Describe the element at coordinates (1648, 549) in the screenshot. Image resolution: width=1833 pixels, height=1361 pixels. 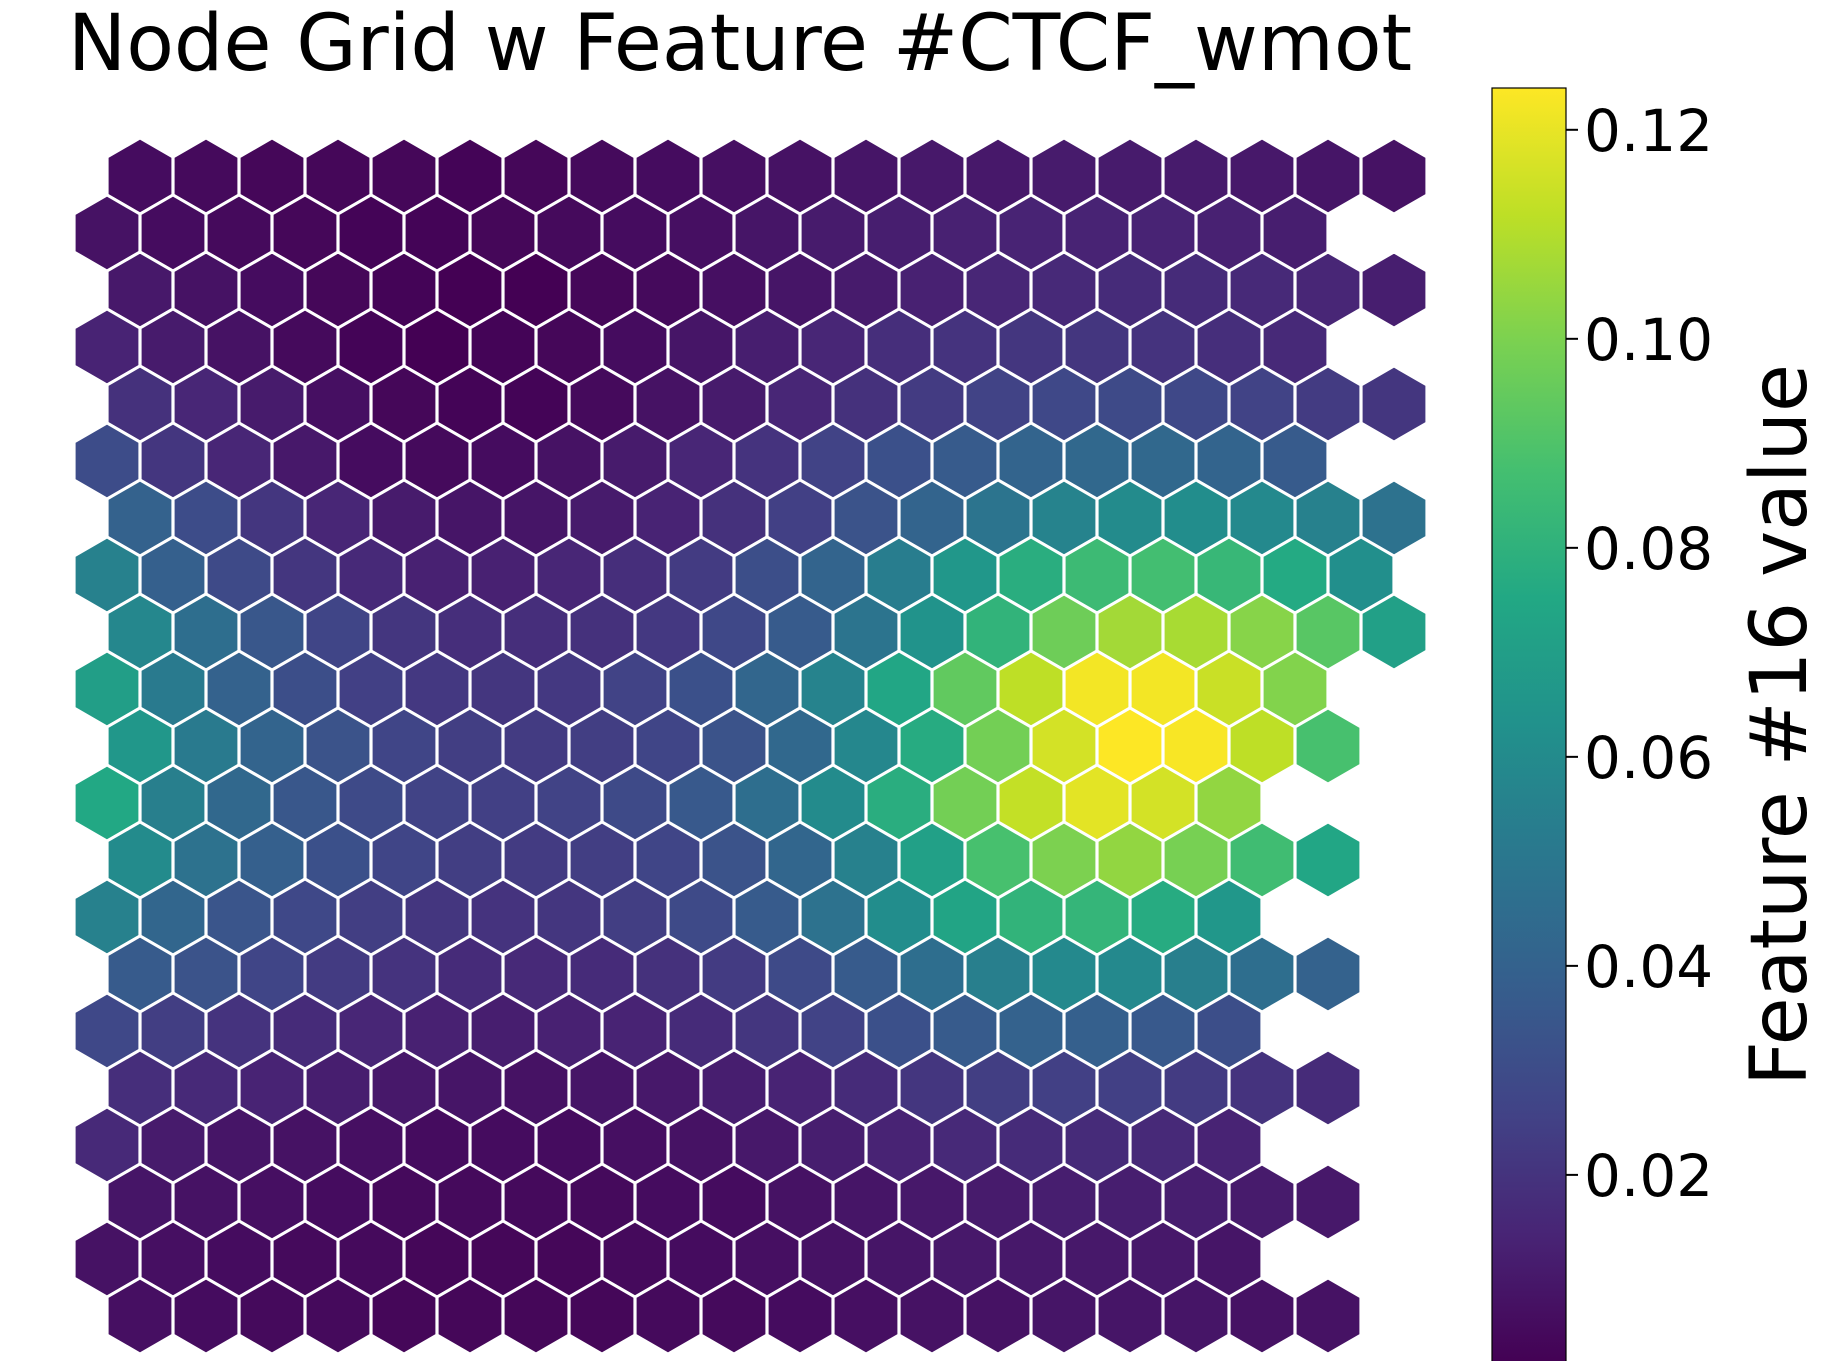
I see `colorbar-tick-label: 0.08` at that location.